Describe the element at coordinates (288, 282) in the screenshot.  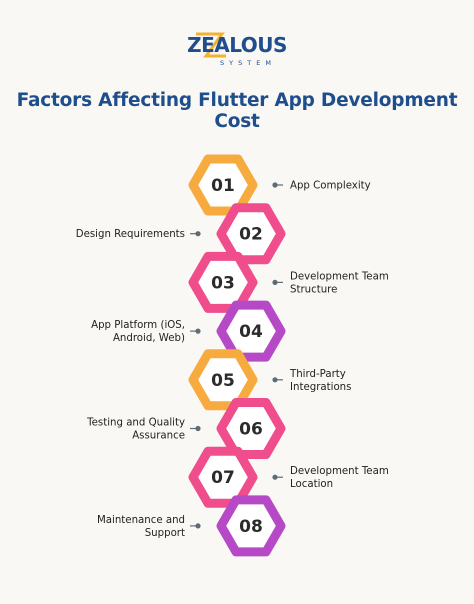
I see `factor-item-03: 03 Development Team Structure` at that location.